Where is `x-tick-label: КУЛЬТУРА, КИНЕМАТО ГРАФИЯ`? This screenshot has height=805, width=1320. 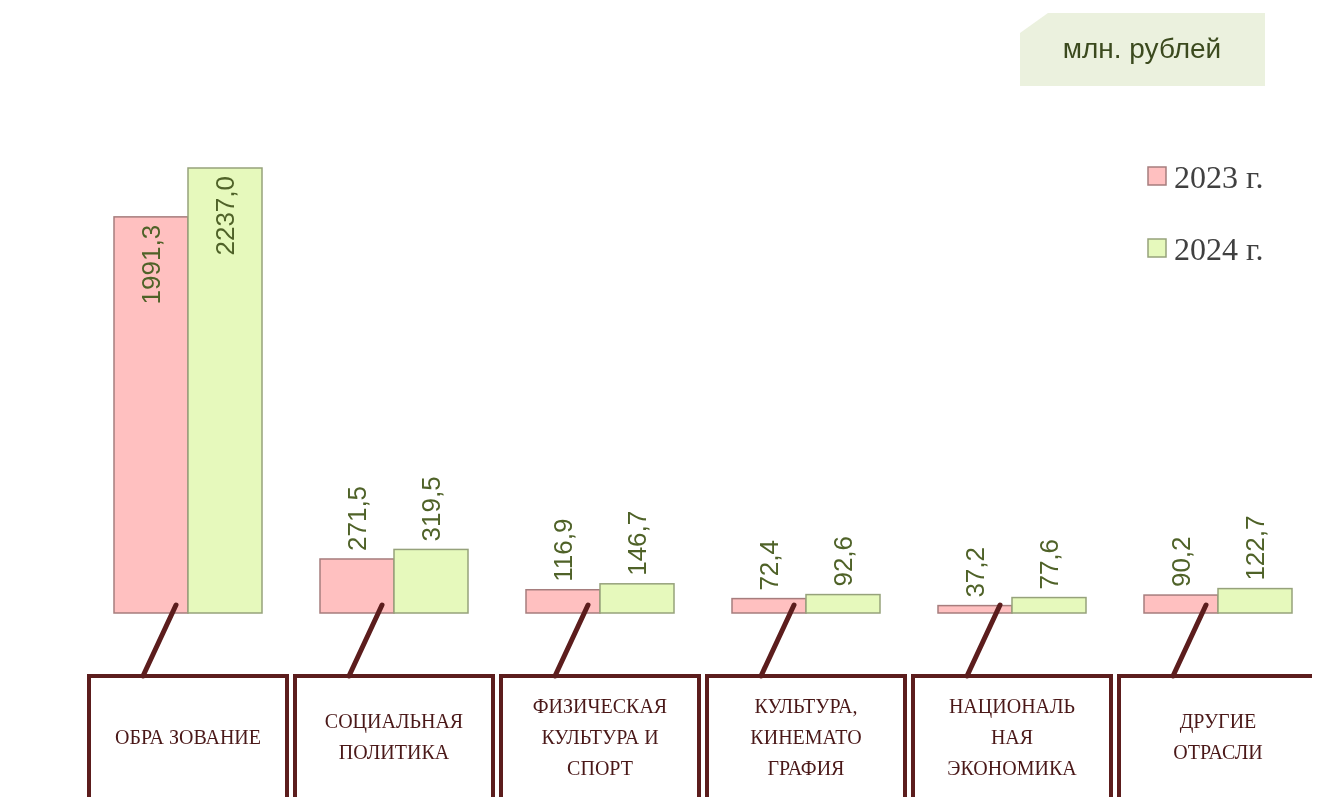 x-tick-label: КУЛЬТУРА, КИНЕМАТО ГРАФИЯ is located at coordinates (806, 736).